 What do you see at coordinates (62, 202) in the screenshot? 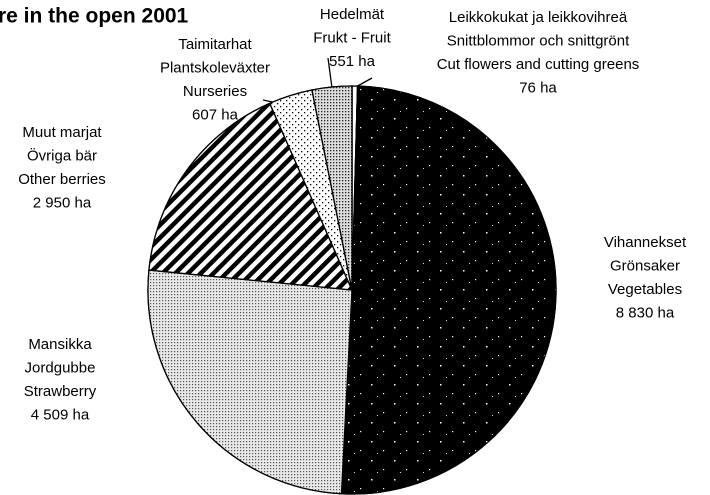
I see `value-label: 2 950 ha` at bounding box center [62, 202].